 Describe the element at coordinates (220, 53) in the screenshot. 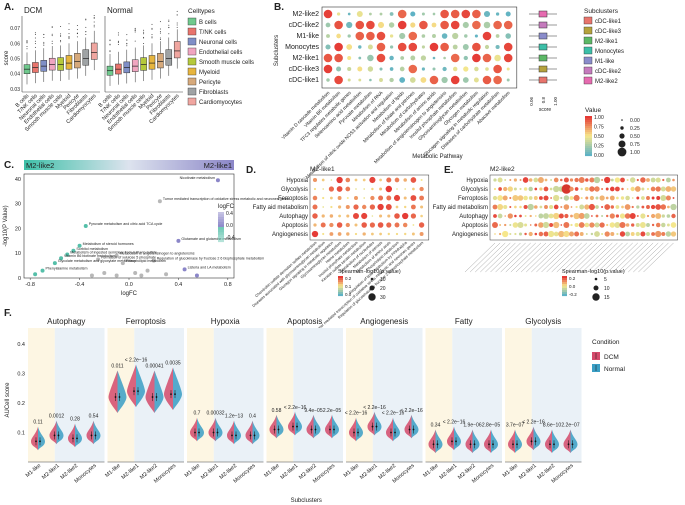

I see `a-legend-label: Endothelial cells` at that location.